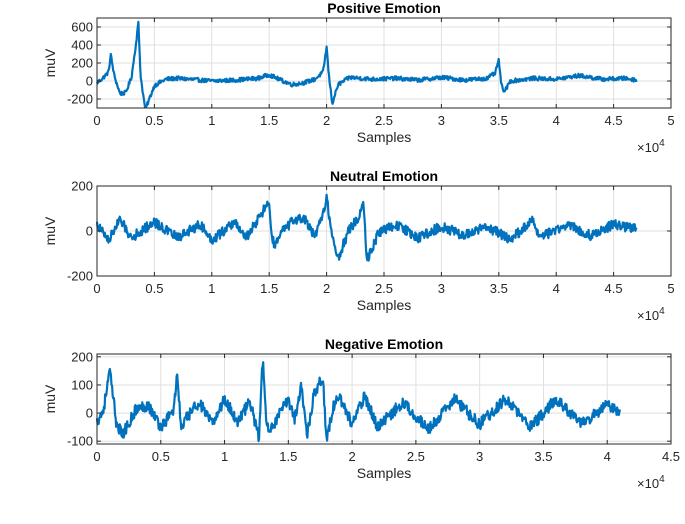 This screenshot has width=685, height=524. I want to click on axes-frame, so click(384, 399).